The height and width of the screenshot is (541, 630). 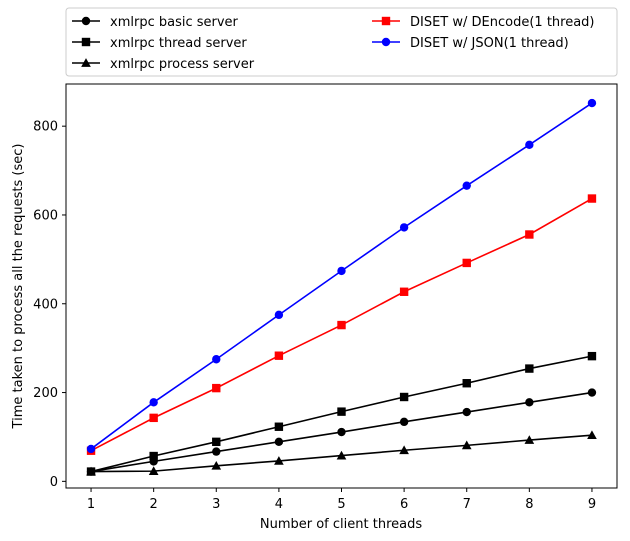 I want to click on x-tick-label: 8, so click(x=529, y=504).